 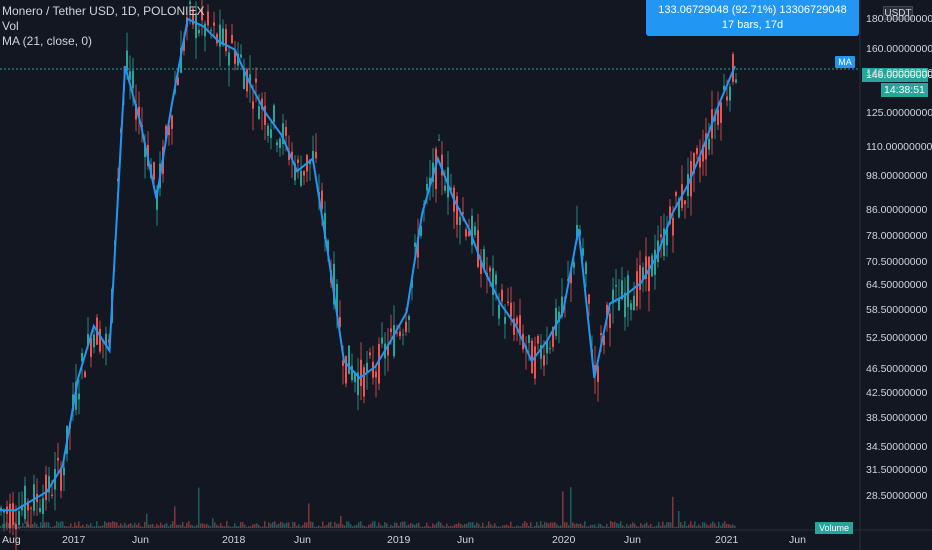 I want to click on ma-indicator-label: MA (21, close, 0), so click(x=47, y=41).